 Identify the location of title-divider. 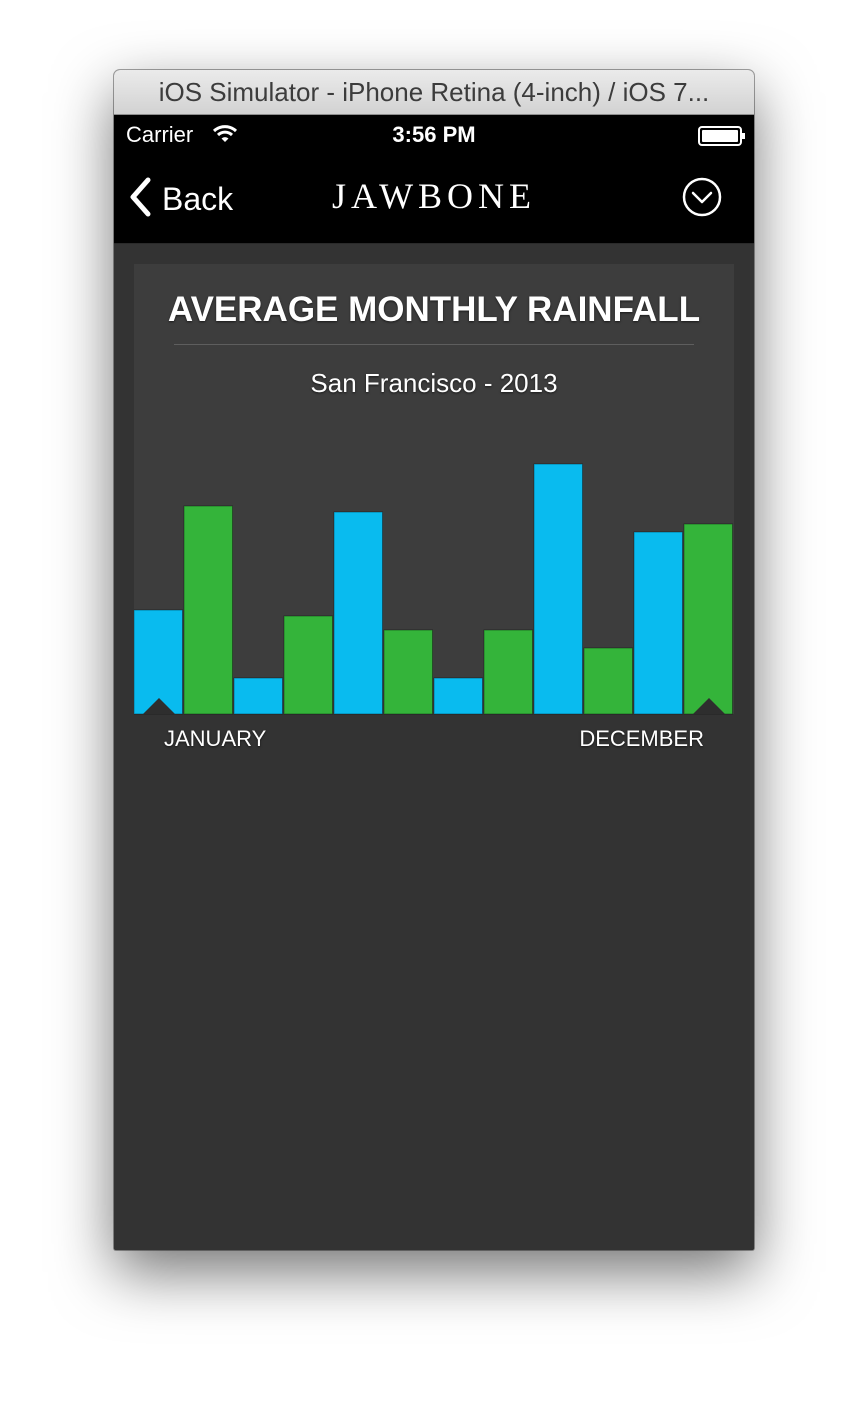
(434, 344).